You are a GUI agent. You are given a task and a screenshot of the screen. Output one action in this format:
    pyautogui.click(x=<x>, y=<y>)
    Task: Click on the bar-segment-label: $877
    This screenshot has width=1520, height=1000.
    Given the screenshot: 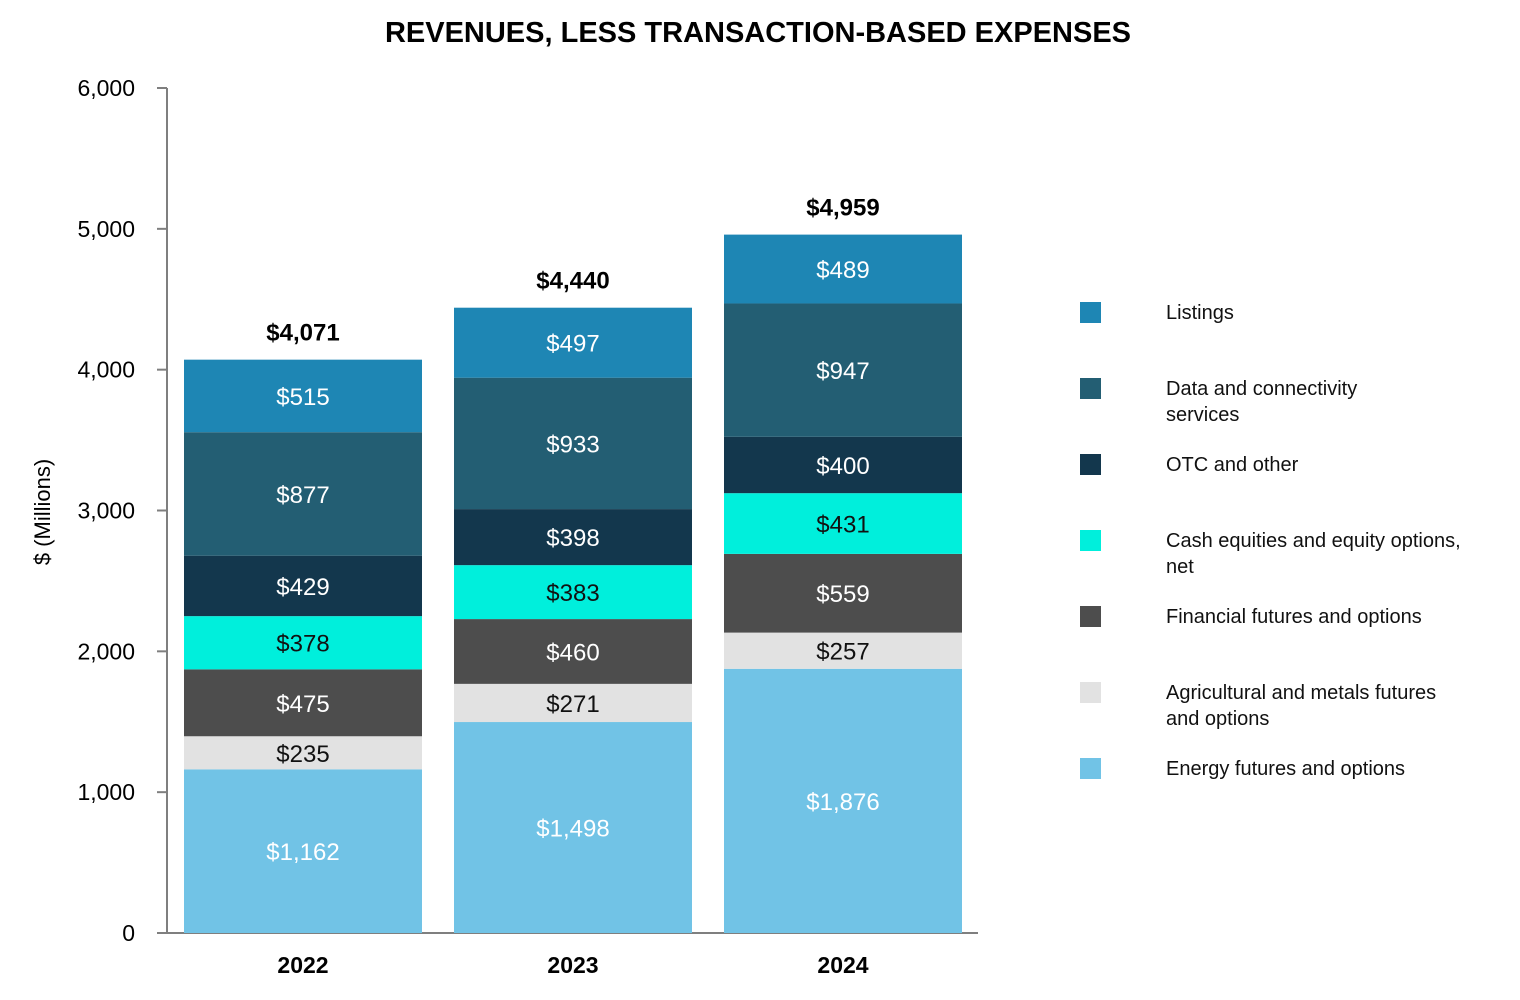 What is the action you would take?
    pyautogui.click(x=302, y=495)
    